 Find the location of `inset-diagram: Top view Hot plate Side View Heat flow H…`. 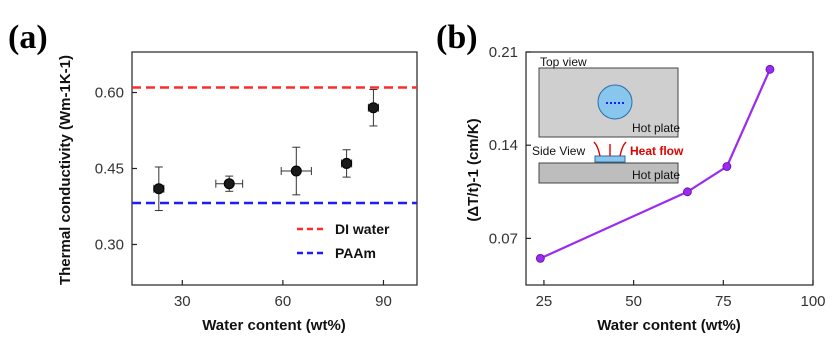

inset-diagram: Top view Hot plate Side View Heat flow H… is located at coordinates (608, 119).